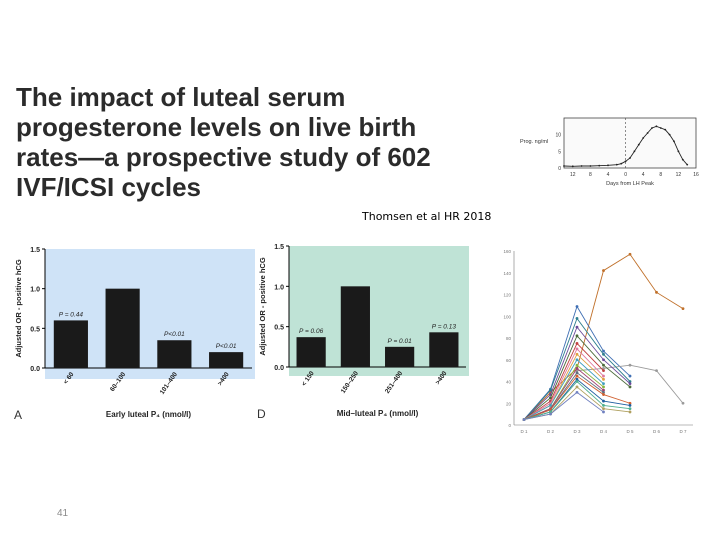  What do you see at coordinates (559, 152) in the screenshot?
I see `inset-y-tick-label: 5` at bounding box center [559, 152].